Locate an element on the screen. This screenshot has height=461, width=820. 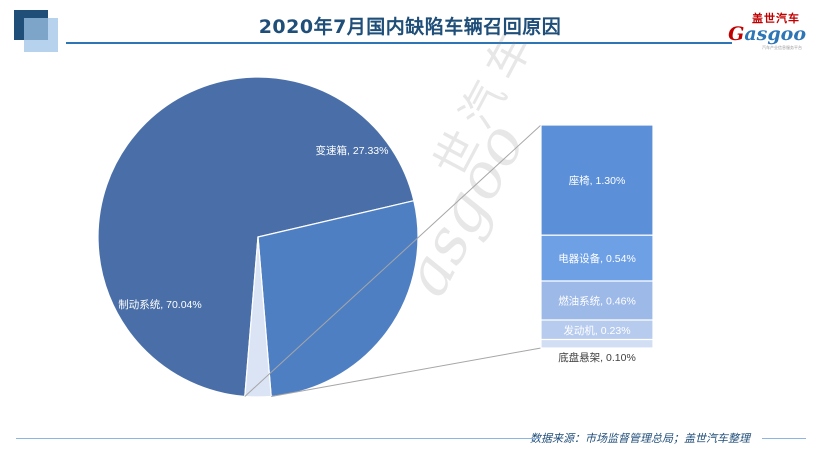
bar-label-1: 电器设备, 0.54% is located at coordinates (597, 258).